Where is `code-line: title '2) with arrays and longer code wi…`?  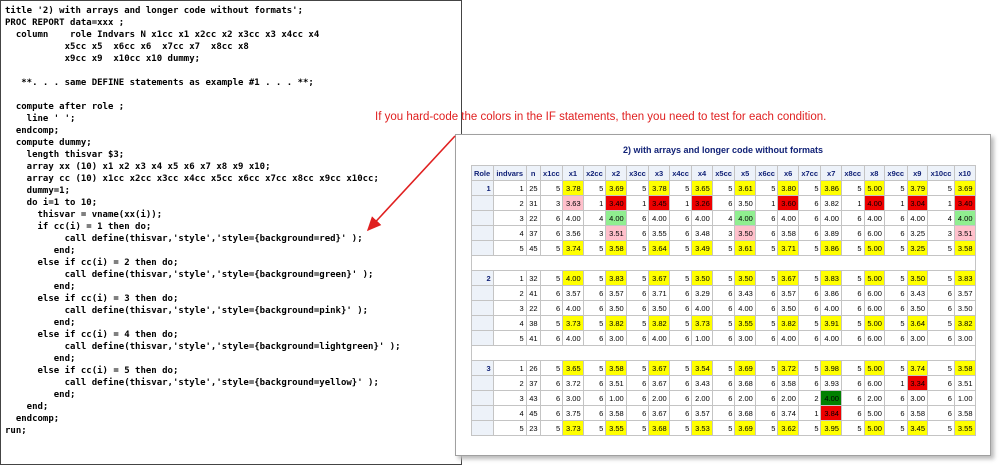 code-line: title '2) with arrays and longer code wi… is located at coordinates (154, 11).